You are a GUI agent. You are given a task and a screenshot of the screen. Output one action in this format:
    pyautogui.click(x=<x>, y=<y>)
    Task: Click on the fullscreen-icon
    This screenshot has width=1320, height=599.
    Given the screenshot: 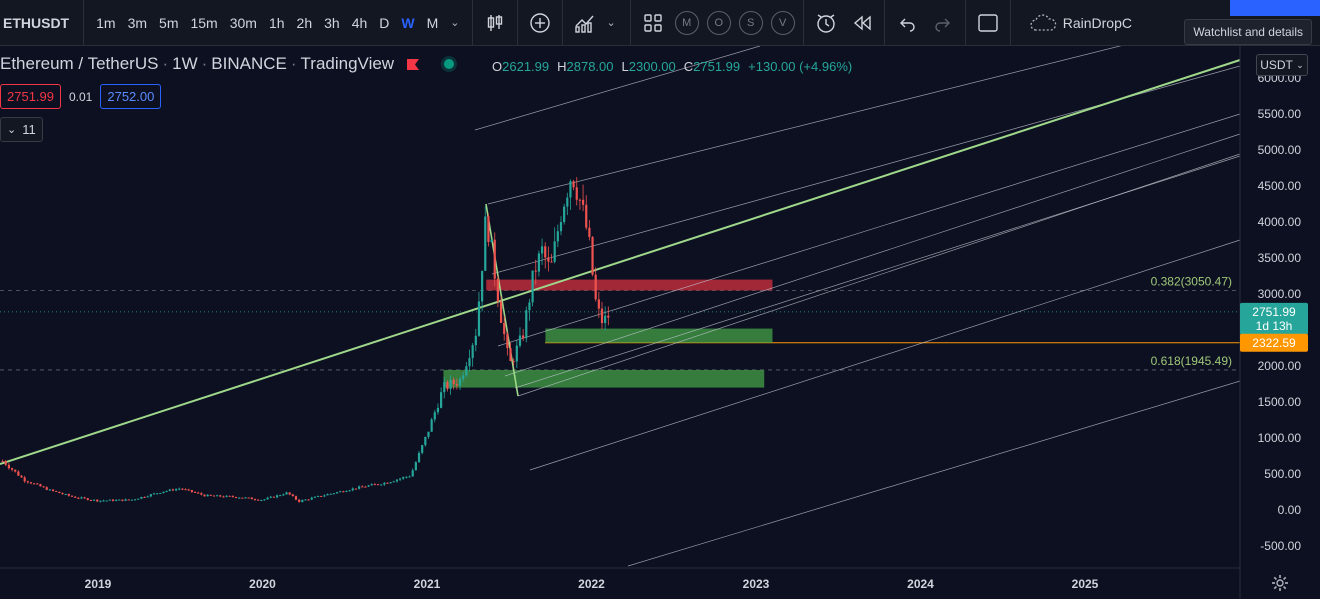 What is the action you would take?
    pyautogui.click(x=988, y=23)
    